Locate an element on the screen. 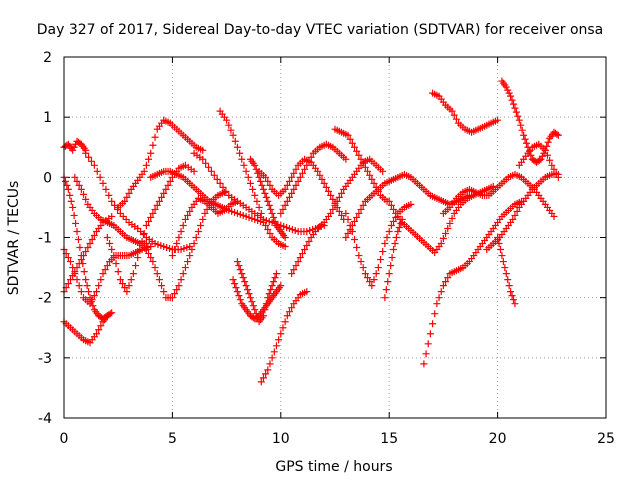 The width and height of the screenshot is (640, 480). x-tick-label: 0 is located at coordinates (64, 439).